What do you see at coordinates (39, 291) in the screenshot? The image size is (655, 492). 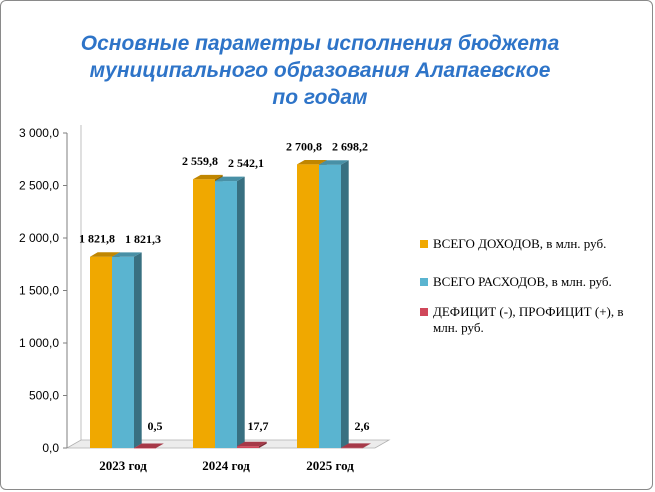 I see `y-tick-label: 1 500,0` at bounding box center [39, 291].